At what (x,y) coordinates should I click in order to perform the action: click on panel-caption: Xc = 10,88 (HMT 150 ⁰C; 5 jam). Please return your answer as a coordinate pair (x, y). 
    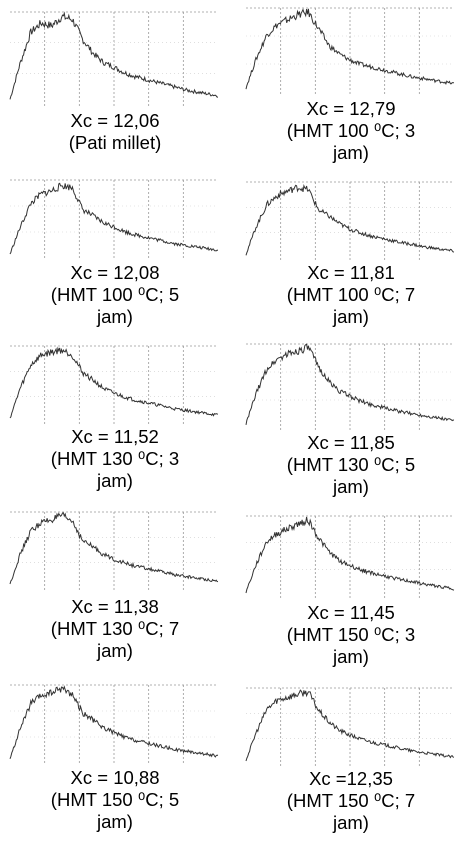
    Looking at the image, I should click on (115, 800).